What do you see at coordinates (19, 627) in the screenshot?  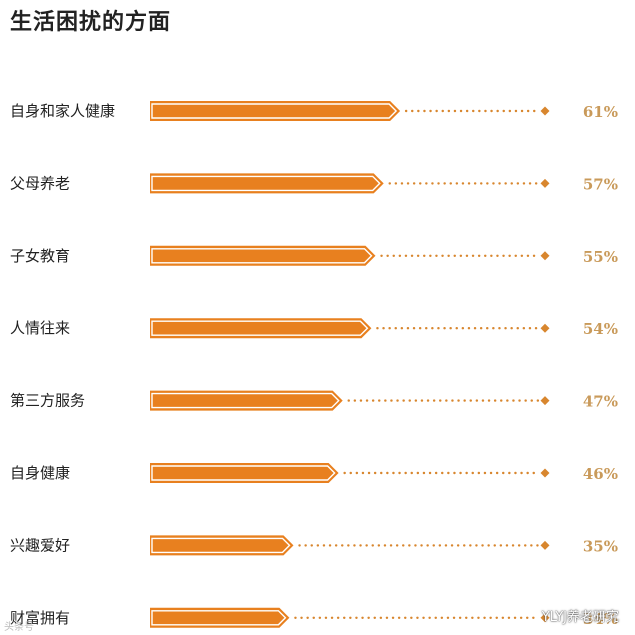 I see `watermark-left-text: 头条号` at bounding box center [19, 627].